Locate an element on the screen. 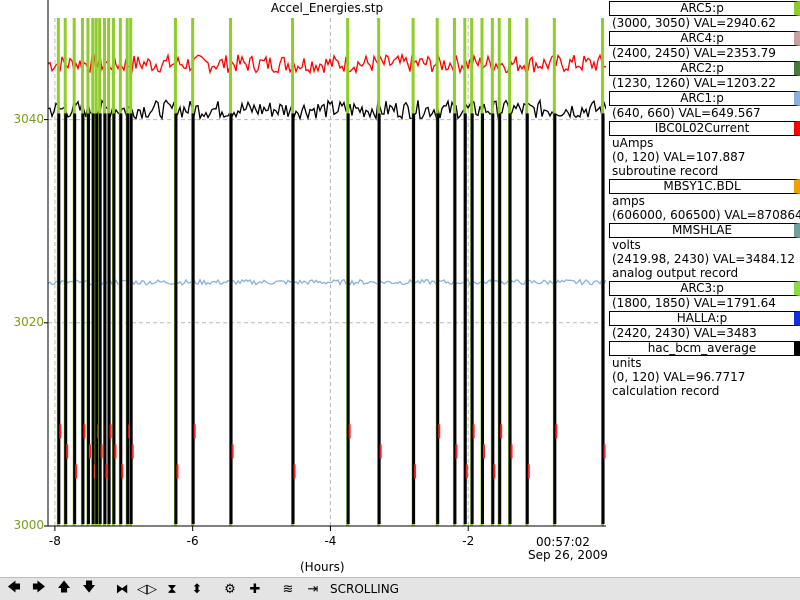 Image resolution: width=800 pixels, height=600 pixels. legend-item-detail: (606000, 606500) VAL=870864 is located at coordinates (706, 215).